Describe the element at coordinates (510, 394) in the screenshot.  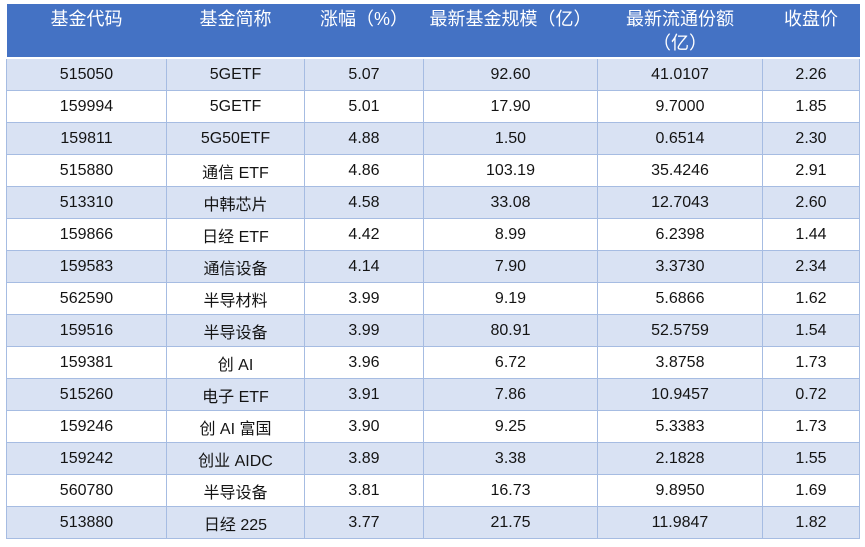
I see `cell-fund-size: 7.86` at that location.